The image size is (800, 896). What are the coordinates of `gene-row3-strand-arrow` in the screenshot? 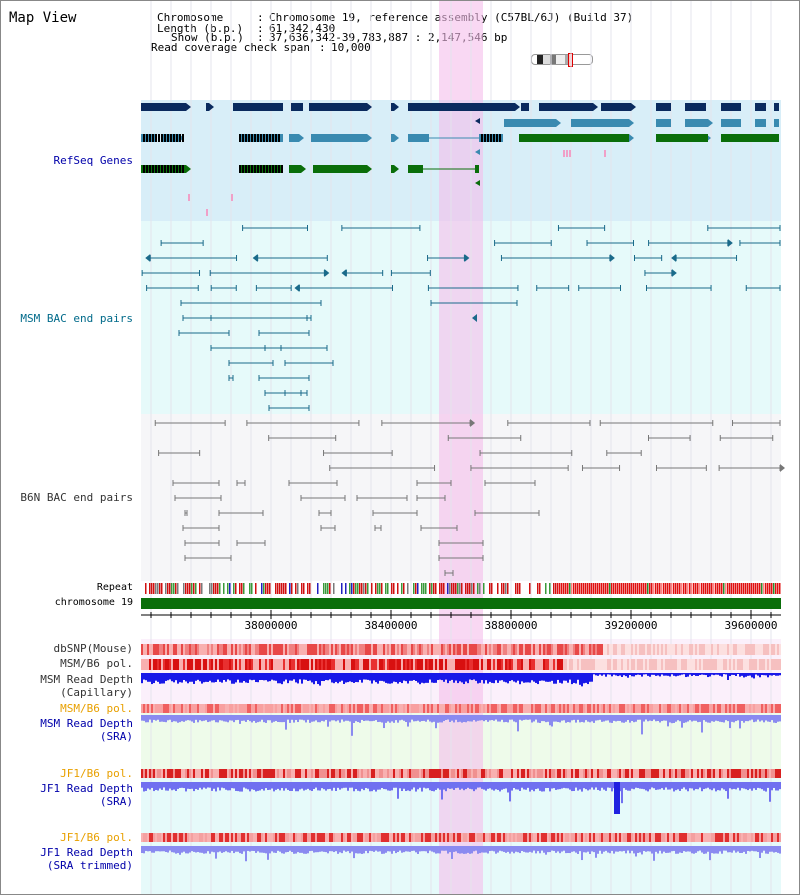 It's located at (631, 138).